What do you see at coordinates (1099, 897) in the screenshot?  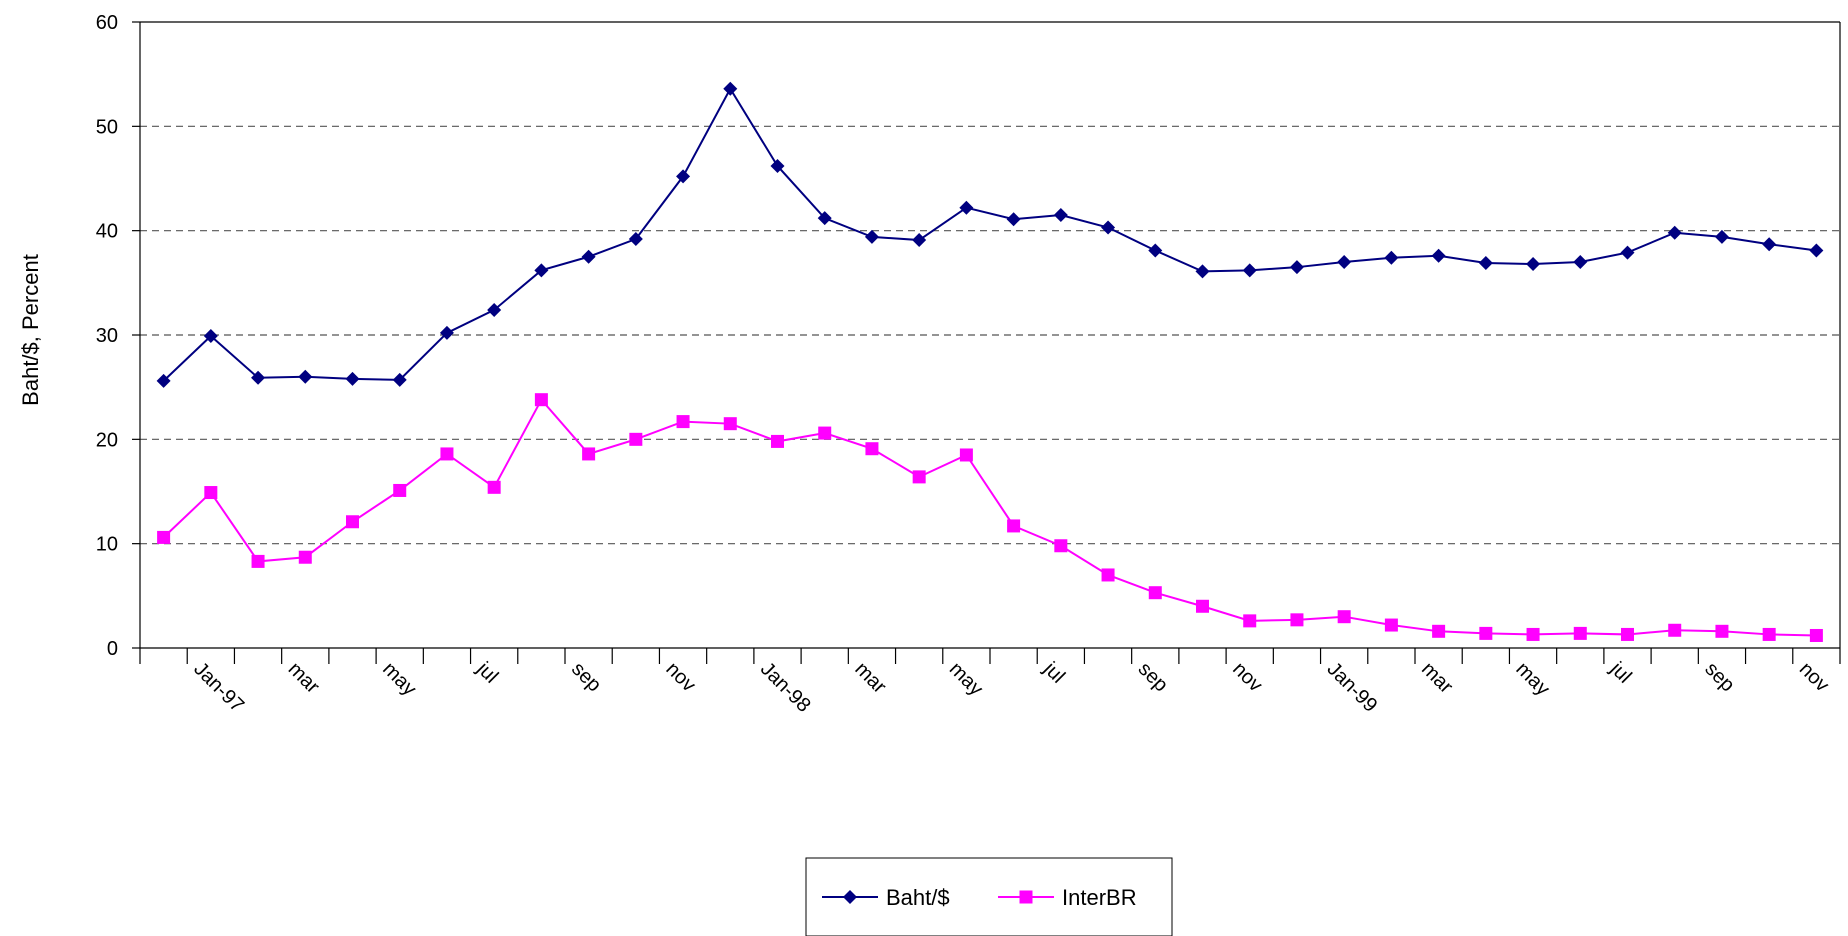 I see `legend-label: InterBR` at bounding box center [1099, 897].